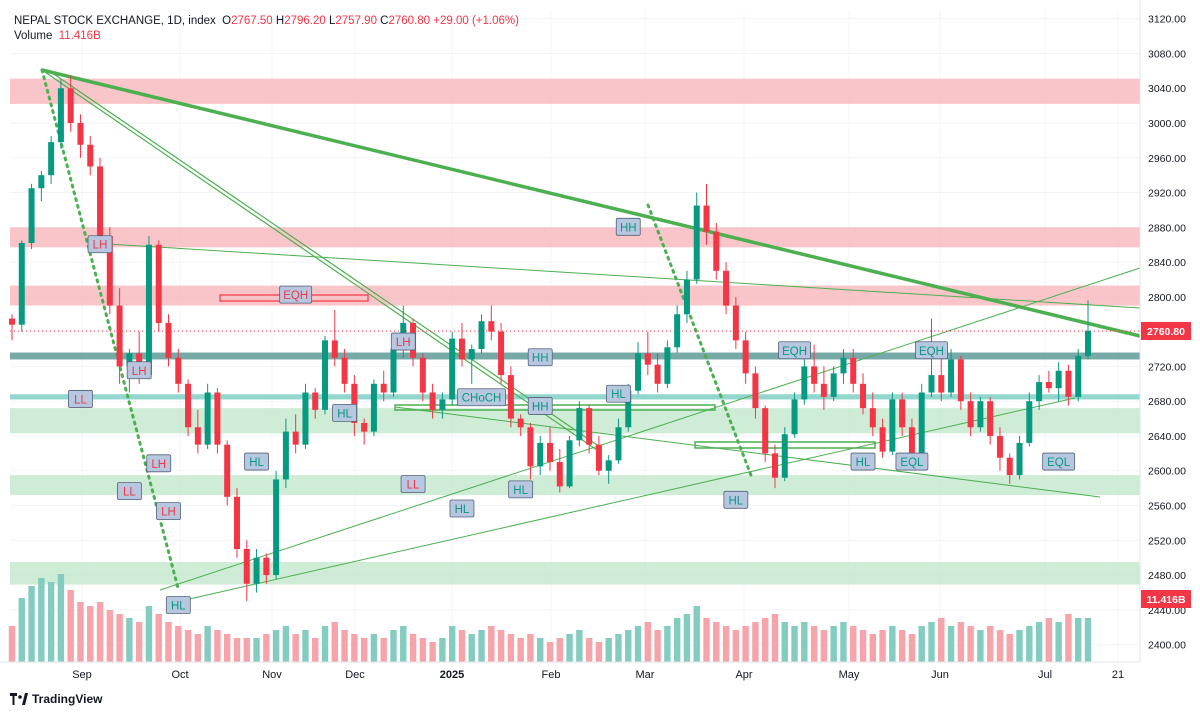 Image resolution: width=1200 pixels, height=715 pixels. Describe the element at coordinates (1167, 159) in the screenshot. I see `y-tick-label: 2960.00` at that location.